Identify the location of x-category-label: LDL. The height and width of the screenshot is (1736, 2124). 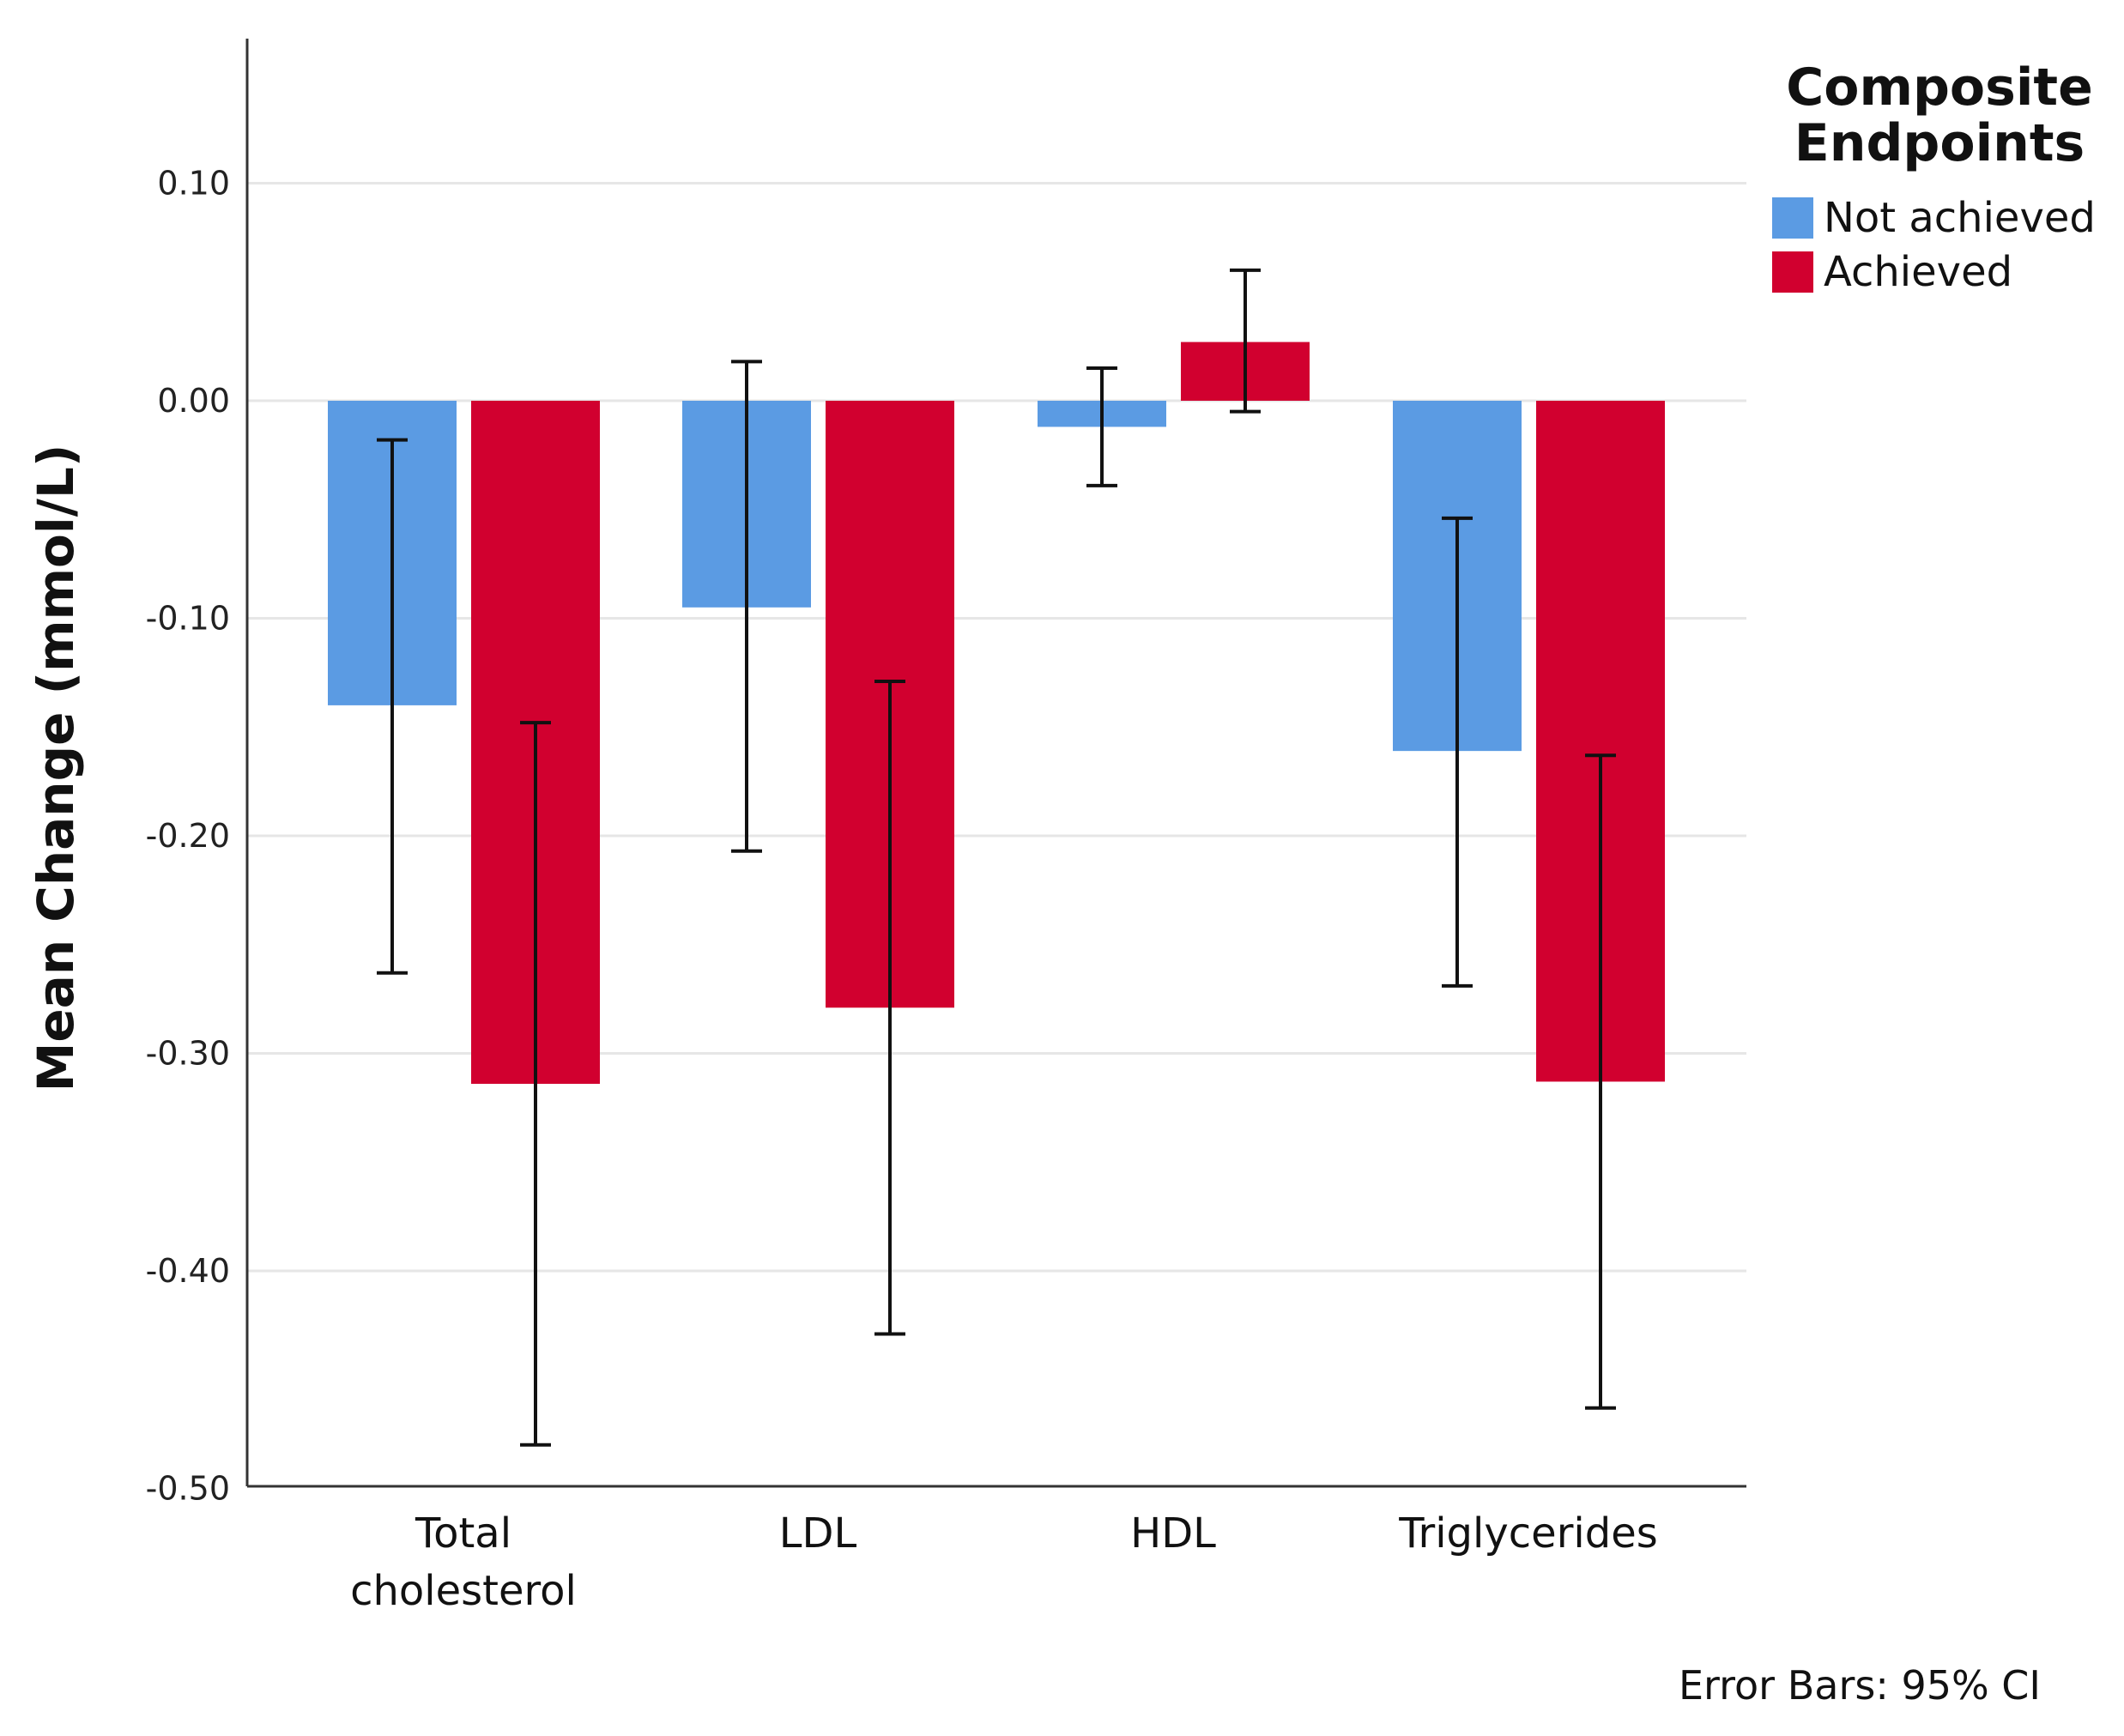
(818, 1534).